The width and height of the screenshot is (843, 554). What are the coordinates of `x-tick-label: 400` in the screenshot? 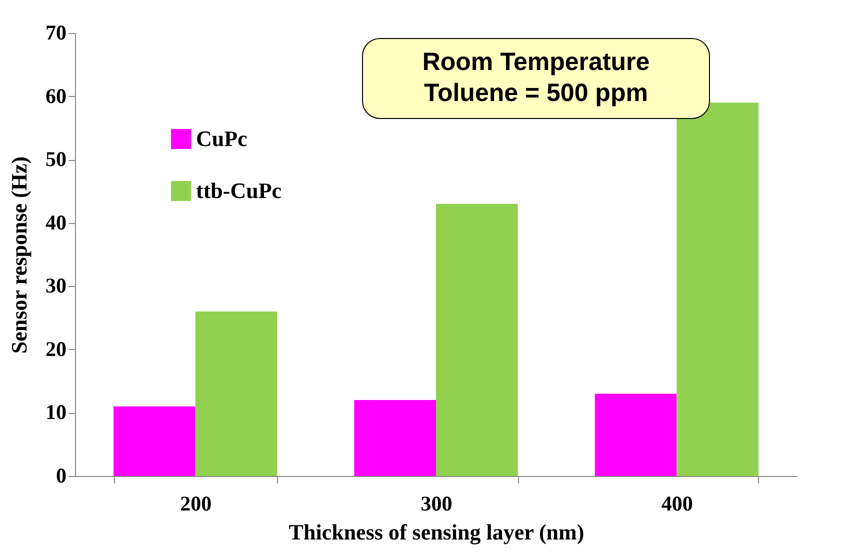 It's located at (677, 504).